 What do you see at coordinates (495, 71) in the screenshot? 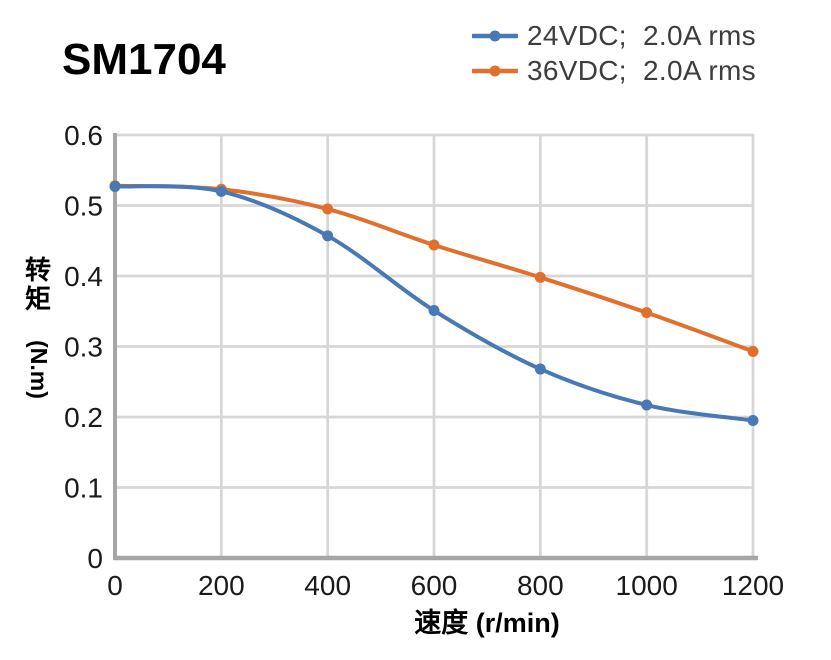
I see `legend-marker-36vdc-icon` at bounding box center [495, 71].